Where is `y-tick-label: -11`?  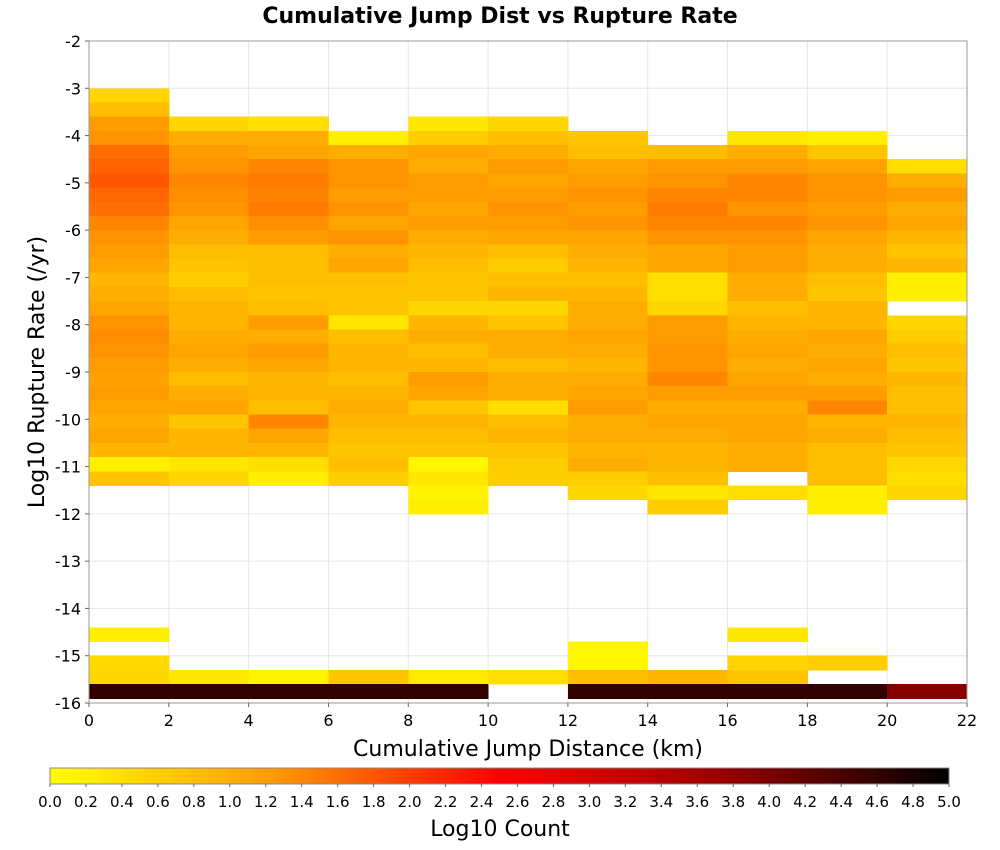
y-tick-label: -11 is located at coordinates (68, 467).